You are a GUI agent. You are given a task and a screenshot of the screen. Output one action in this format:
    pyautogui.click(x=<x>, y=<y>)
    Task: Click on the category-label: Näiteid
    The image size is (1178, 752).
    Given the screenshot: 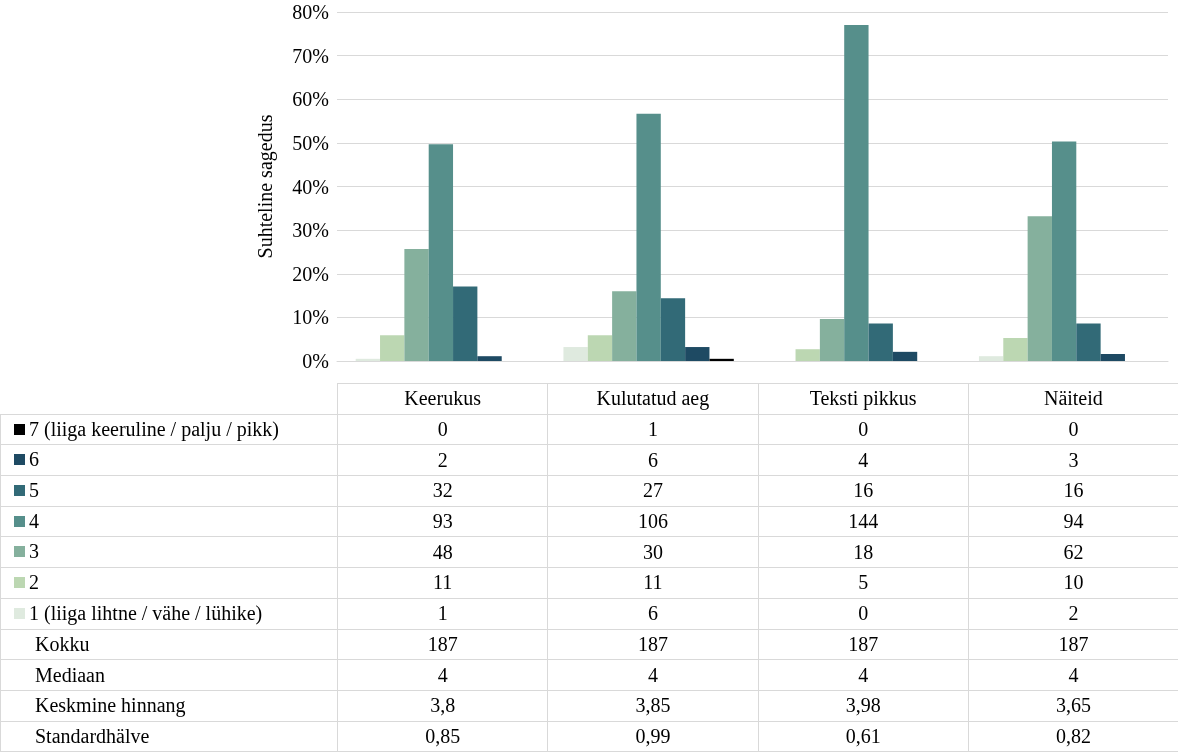 What is the action you would take?
    pyautogui.click(x=1073, y=399)
    